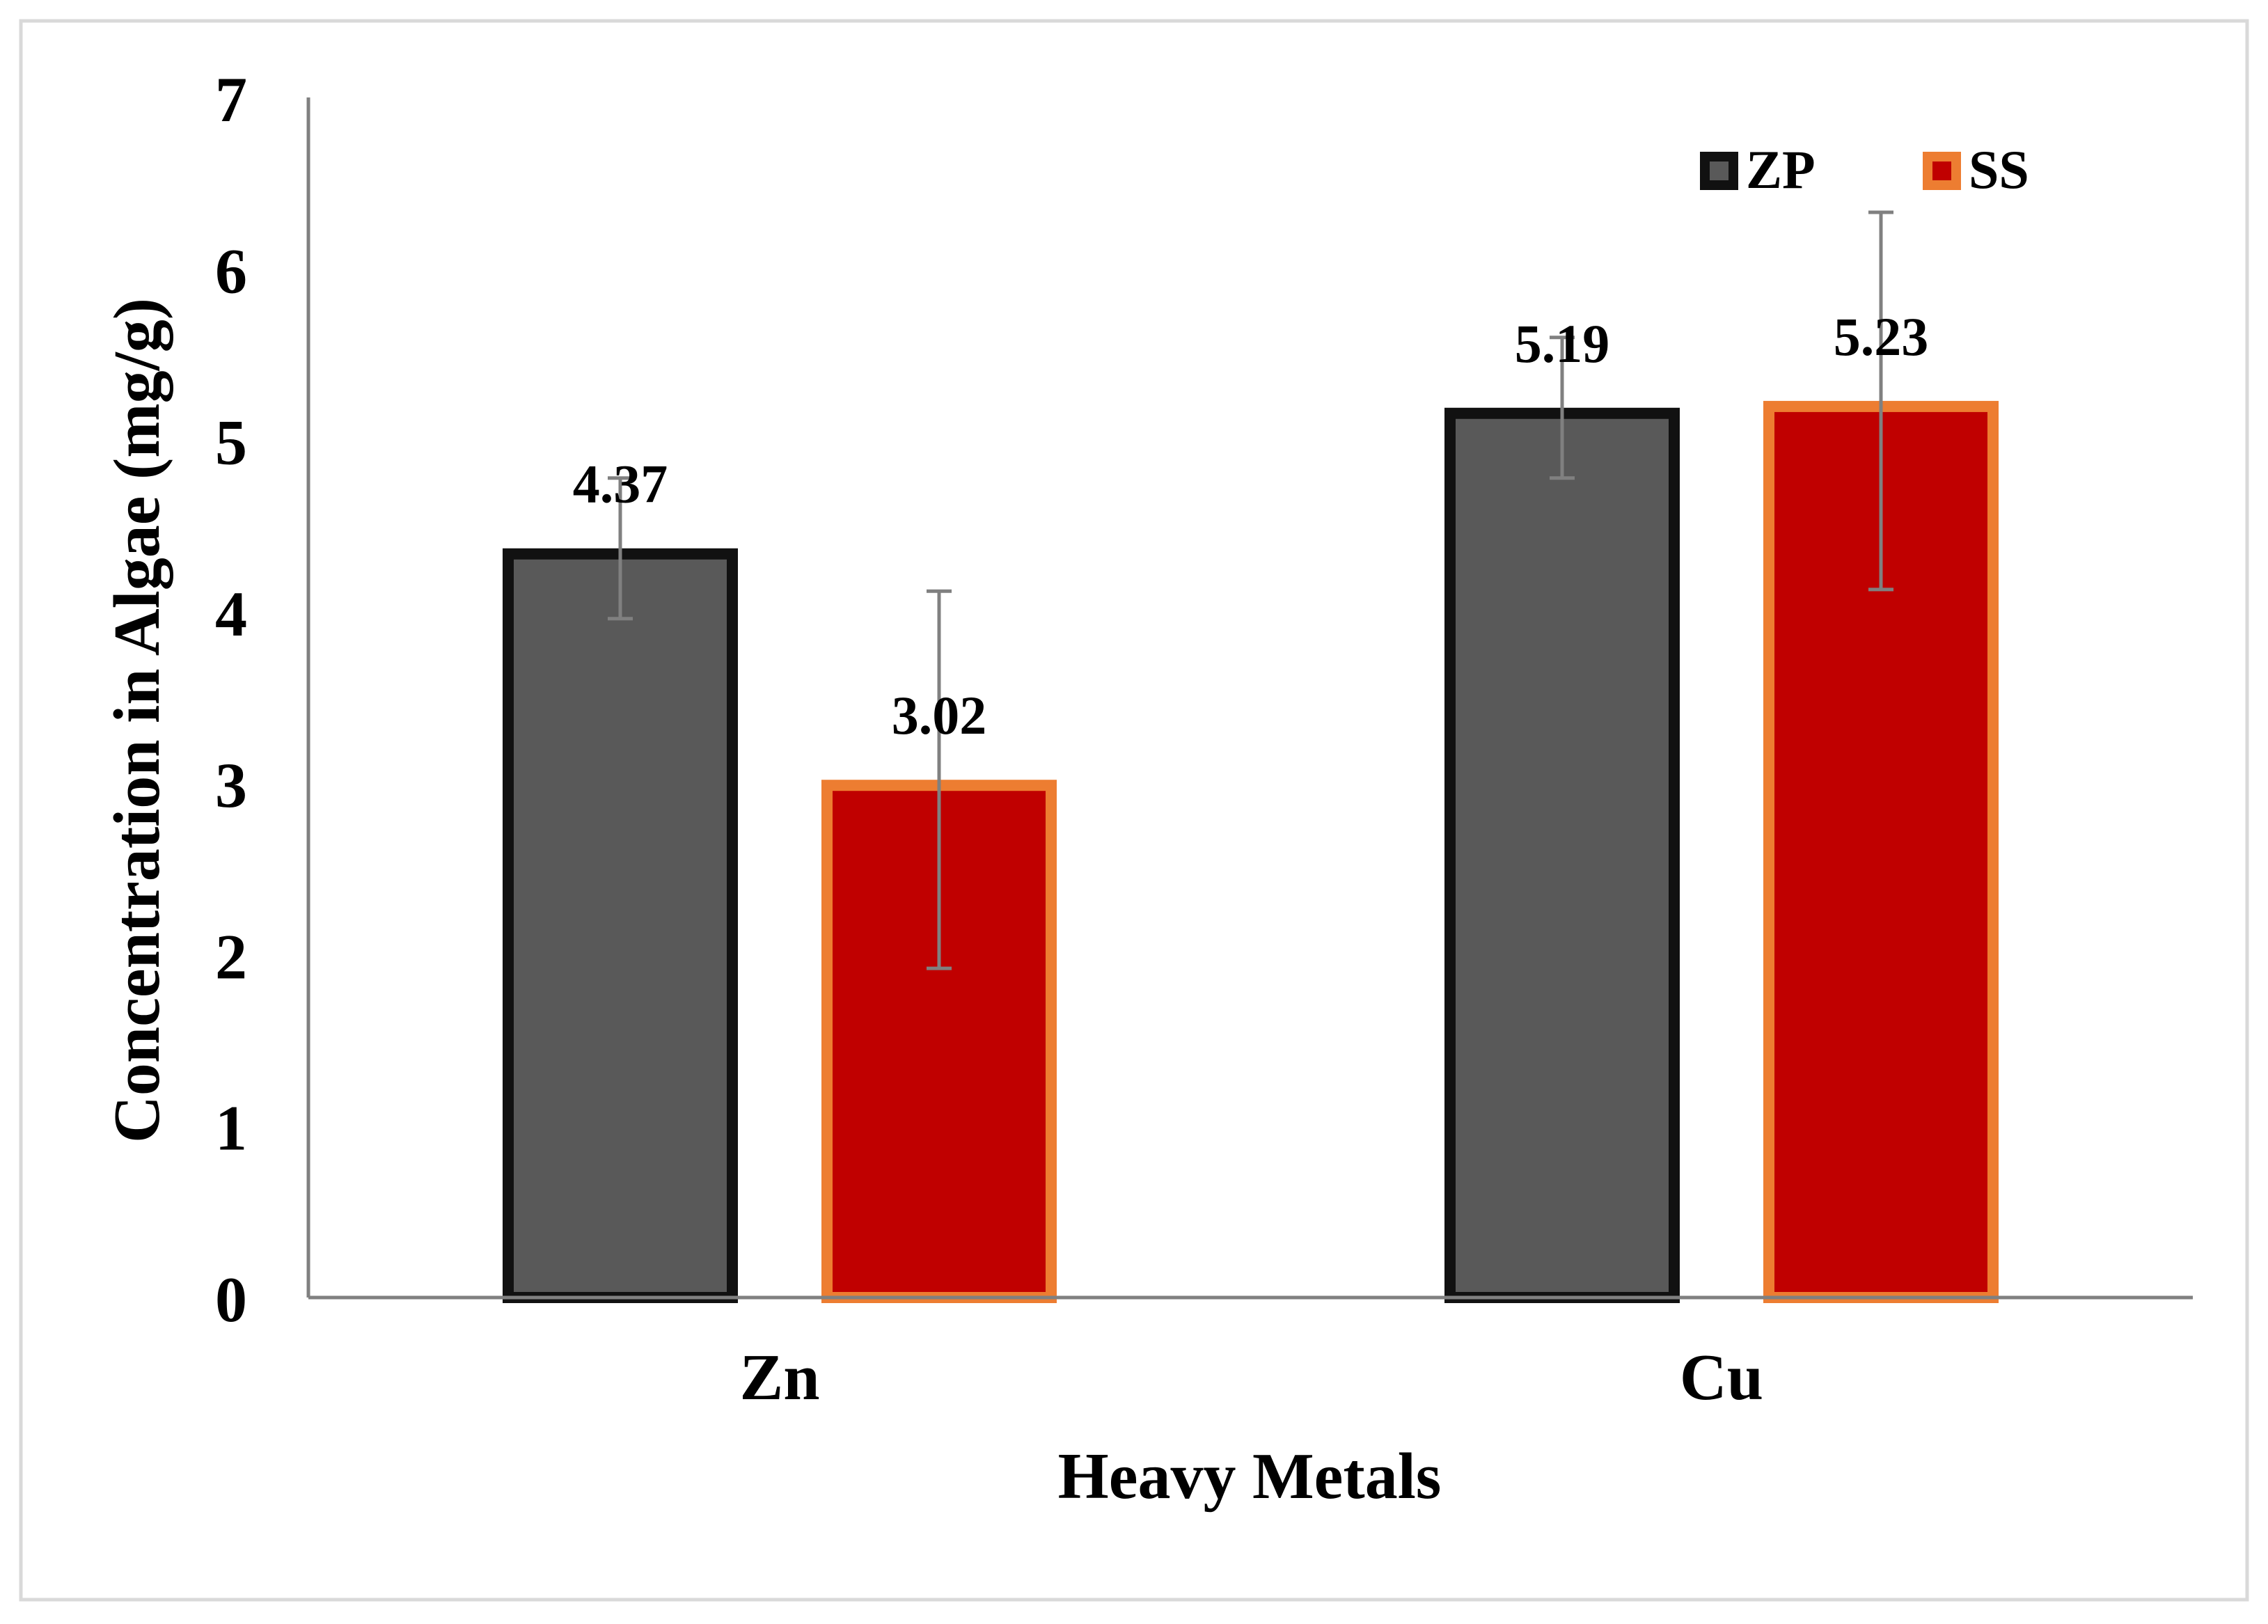  What do you see at coordinates (1250, 1476) in the screenshot?
I see `x-axis-title: Heavy Metals` at bounding box center [1250, 1476].